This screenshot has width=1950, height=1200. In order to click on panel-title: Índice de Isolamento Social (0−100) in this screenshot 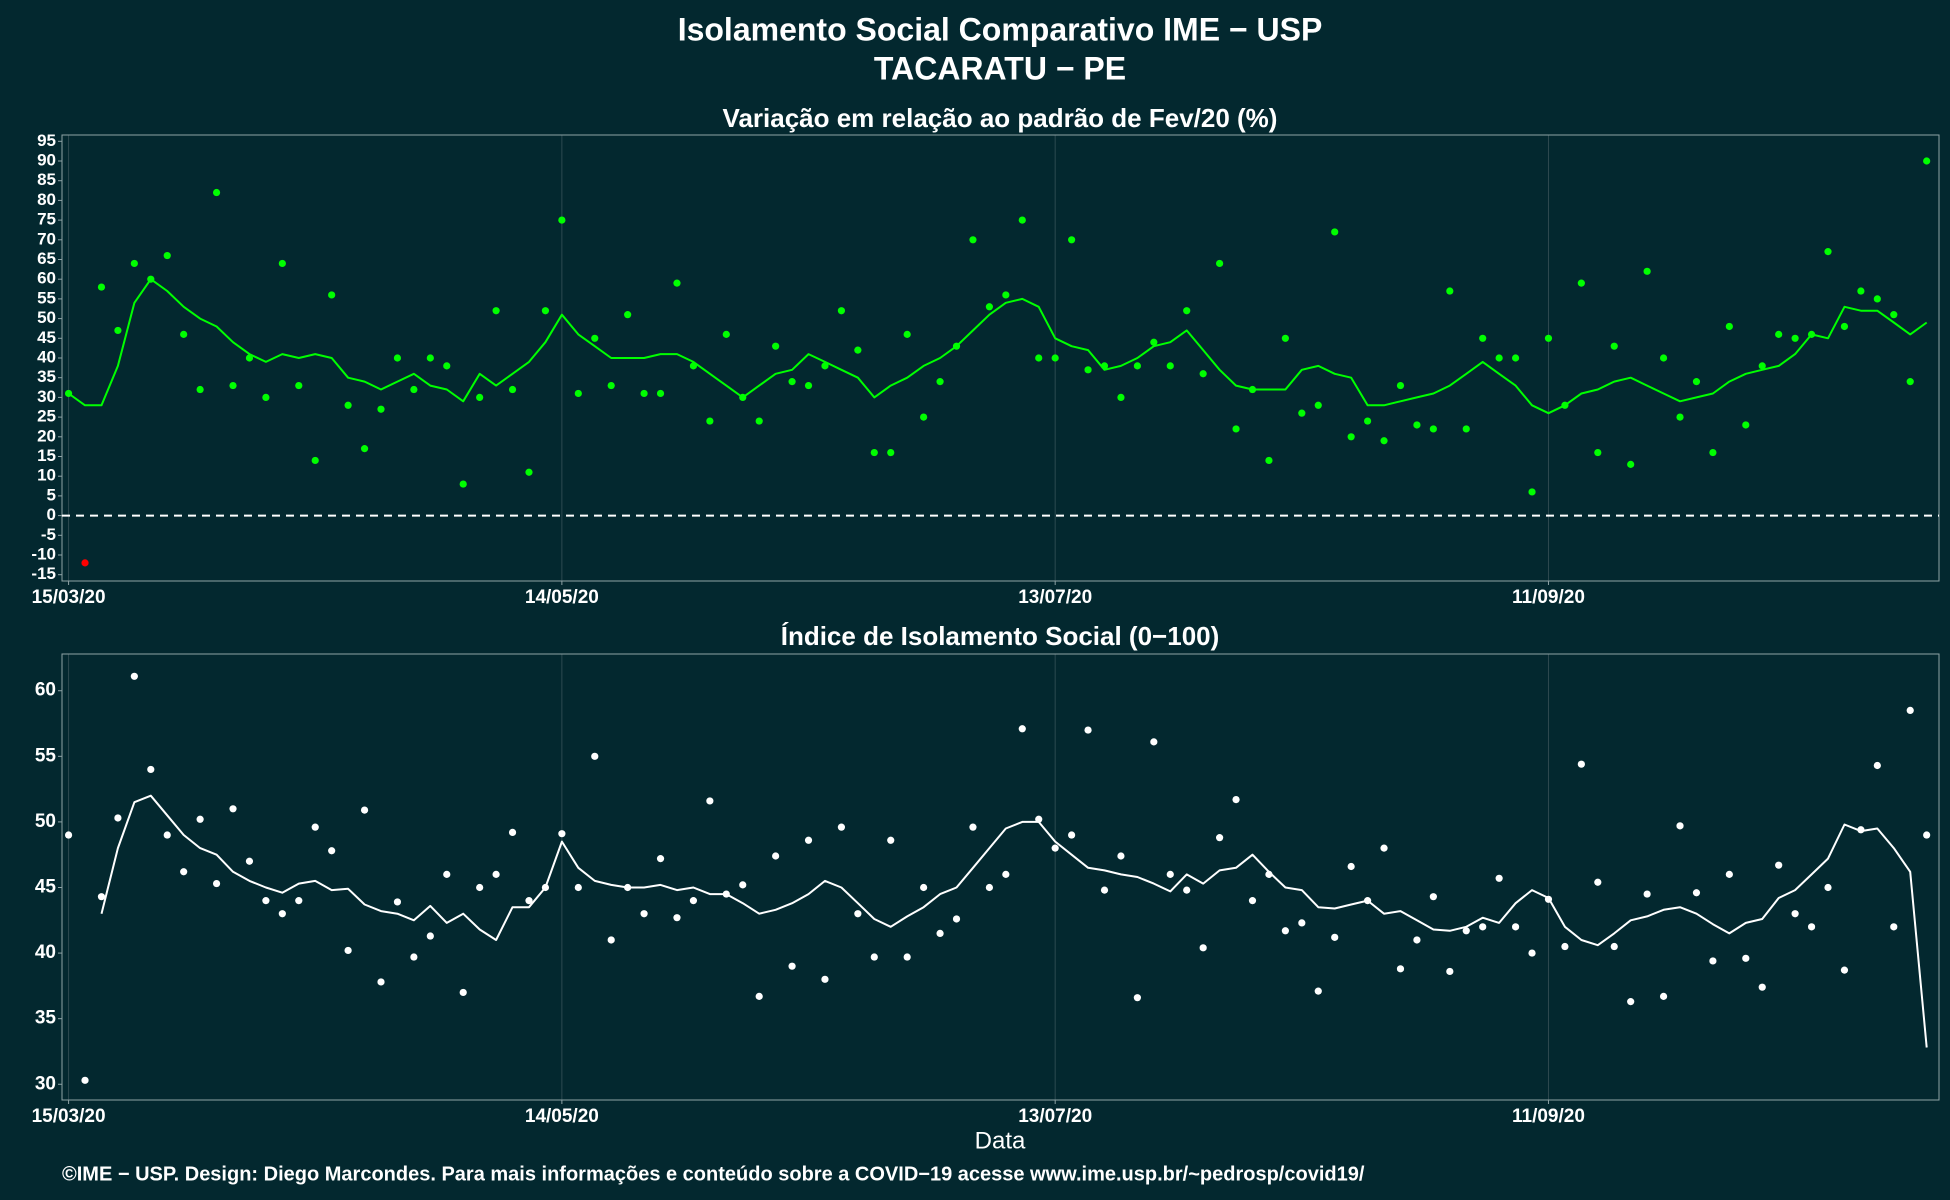, I will do `click(1000, 636)`.